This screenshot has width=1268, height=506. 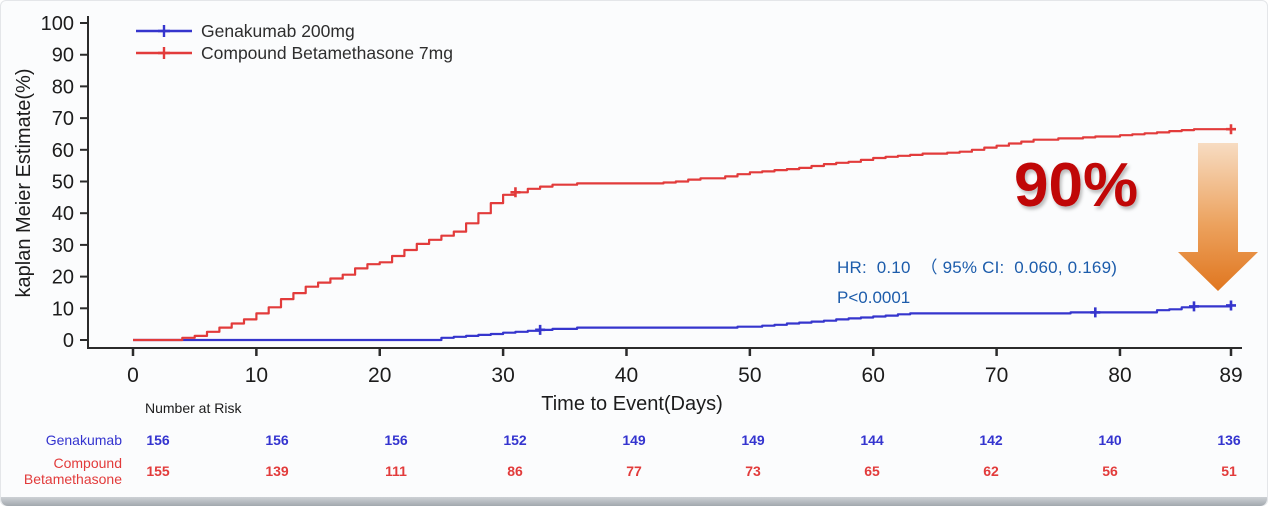 What do you see at coordinates (133, 375) in the screenshot?
I see `x-tick-label: 0` at bounding box center [133, 375].